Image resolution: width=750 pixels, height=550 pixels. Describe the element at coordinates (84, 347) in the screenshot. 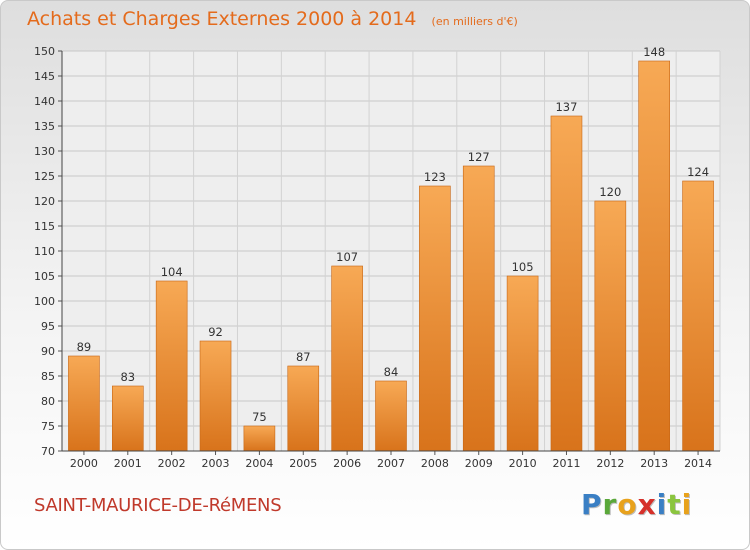

I see `value-label: 89` at that location.